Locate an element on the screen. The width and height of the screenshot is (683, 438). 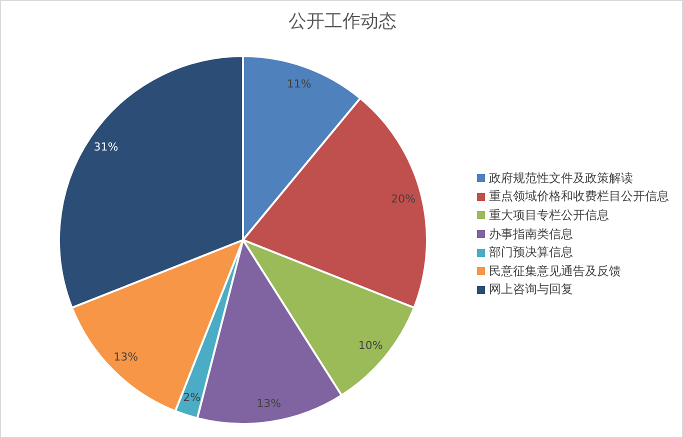
legend-label: 政府规范性文件及政策解读 is located at coordinates (561, 178).